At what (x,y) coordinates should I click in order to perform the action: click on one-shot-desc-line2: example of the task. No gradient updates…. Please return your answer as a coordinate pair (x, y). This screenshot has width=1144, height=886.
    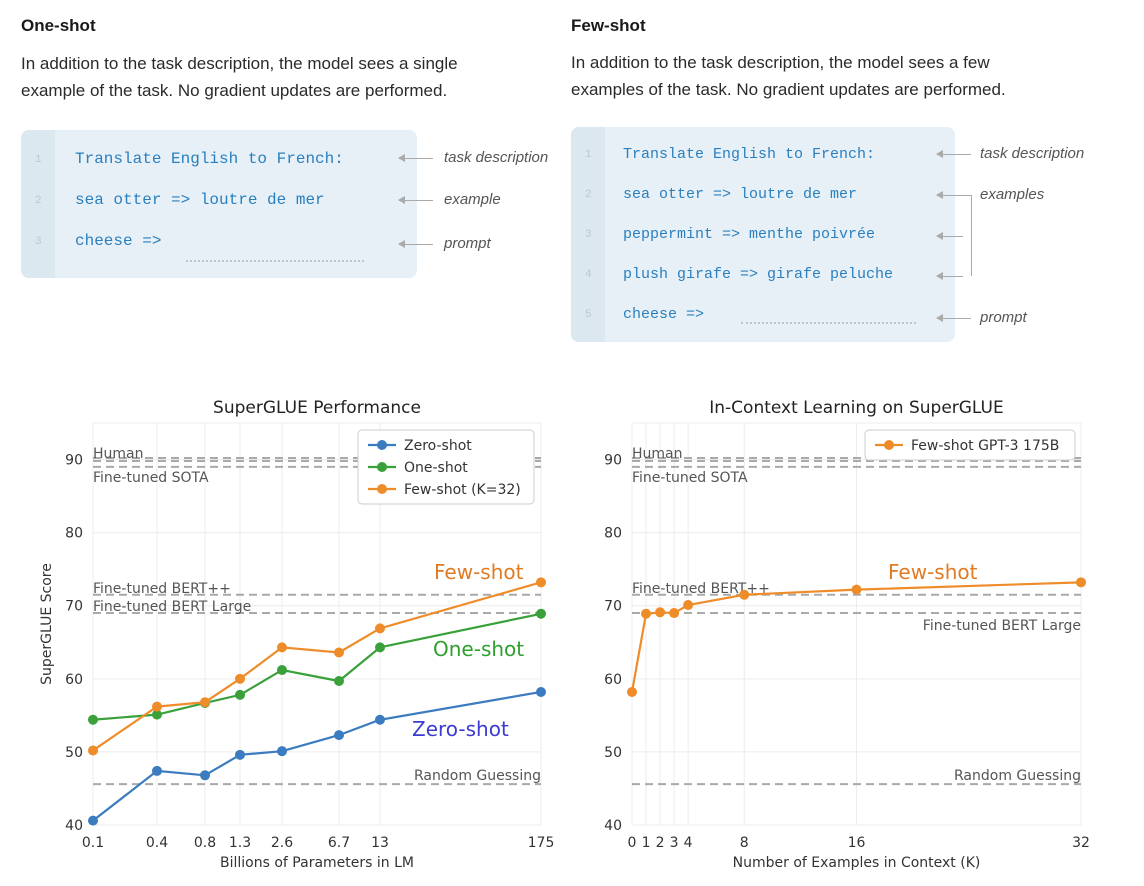
    Looking at the image, I should click on (234, 90).